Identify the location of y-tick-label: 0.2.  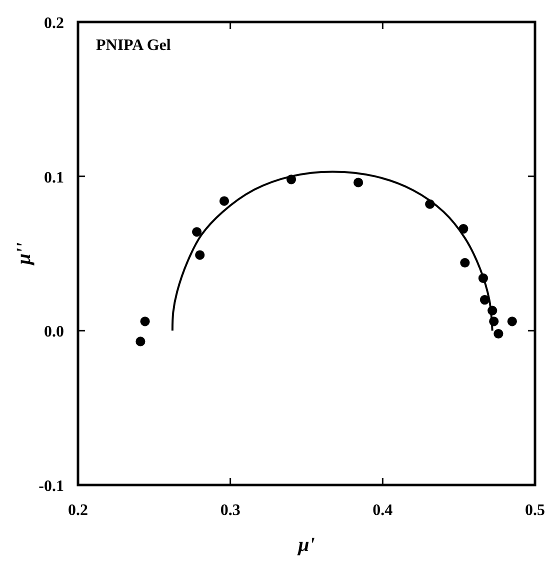
(54, 23).